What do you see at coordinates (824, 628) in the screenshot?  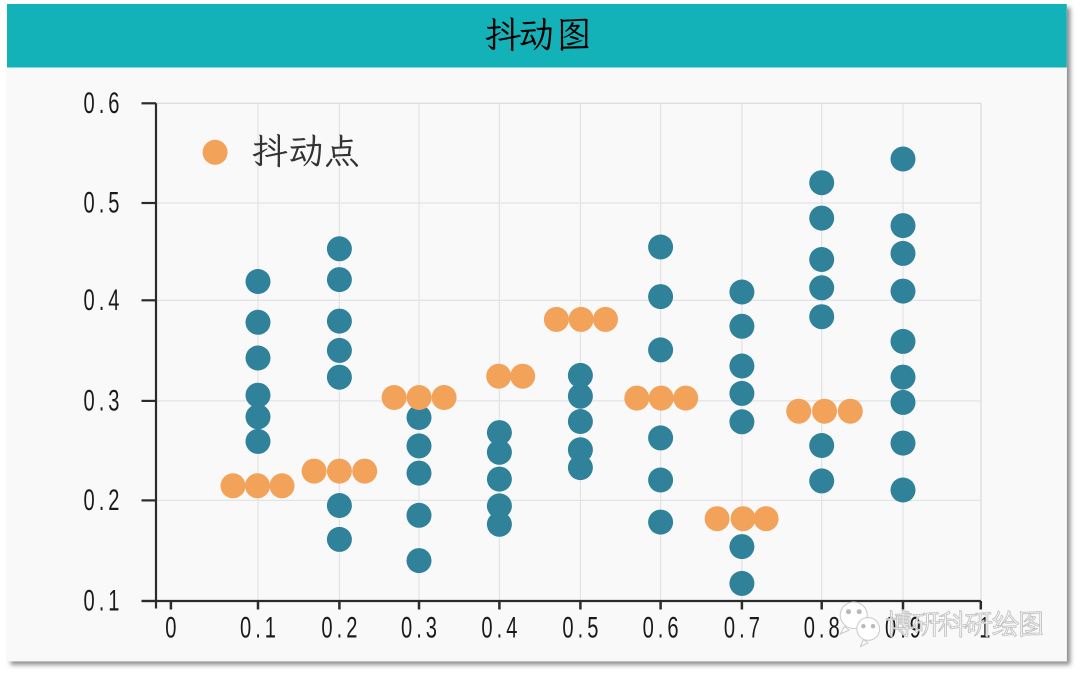 I see `svg-text: 0.8` at bounding box center [824, 628].